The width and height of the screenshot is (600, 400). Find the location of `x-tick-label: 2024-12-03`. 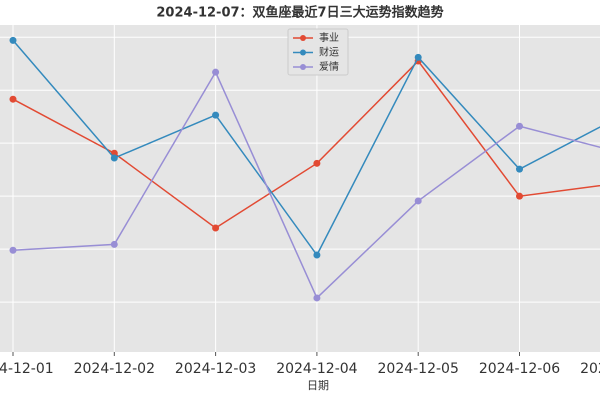

x-tick-label: 2024-12-03 is located at coordinates (215, 369).